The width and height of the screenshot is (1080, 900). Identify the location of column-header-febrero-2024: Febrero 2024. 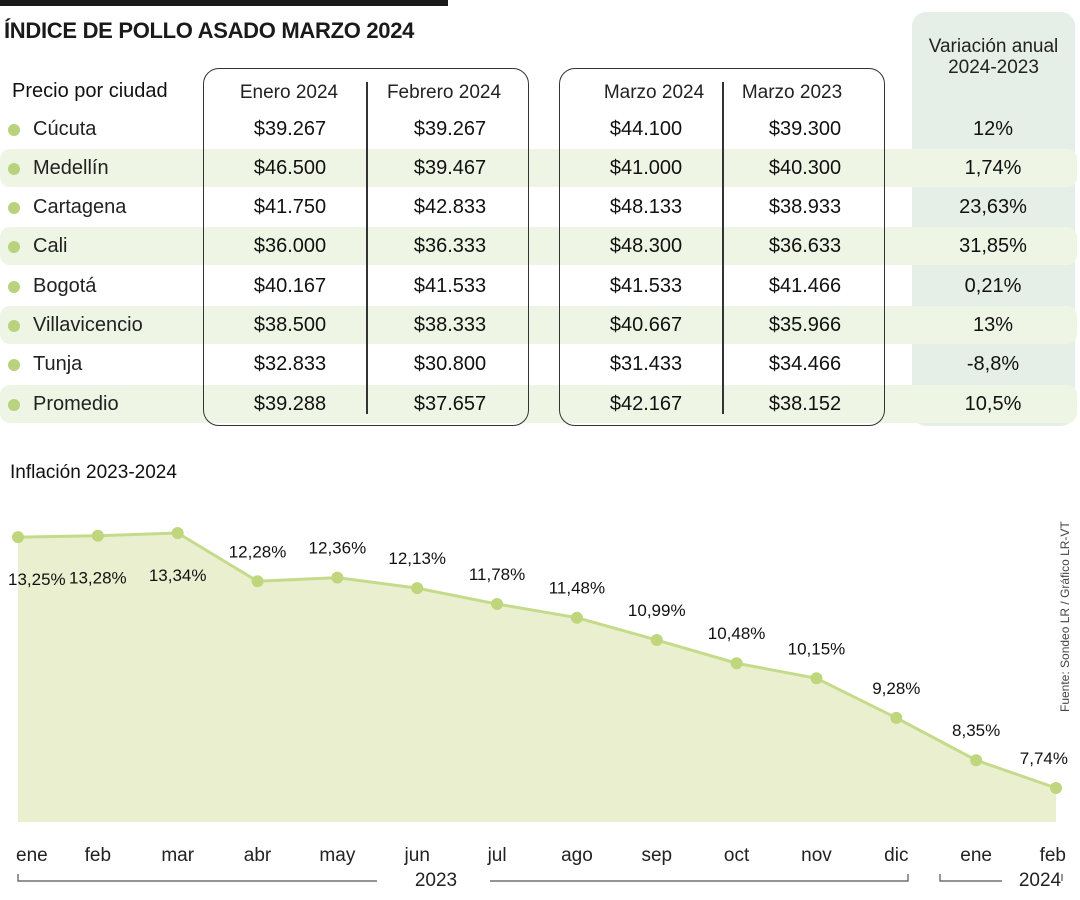
(444, 92).